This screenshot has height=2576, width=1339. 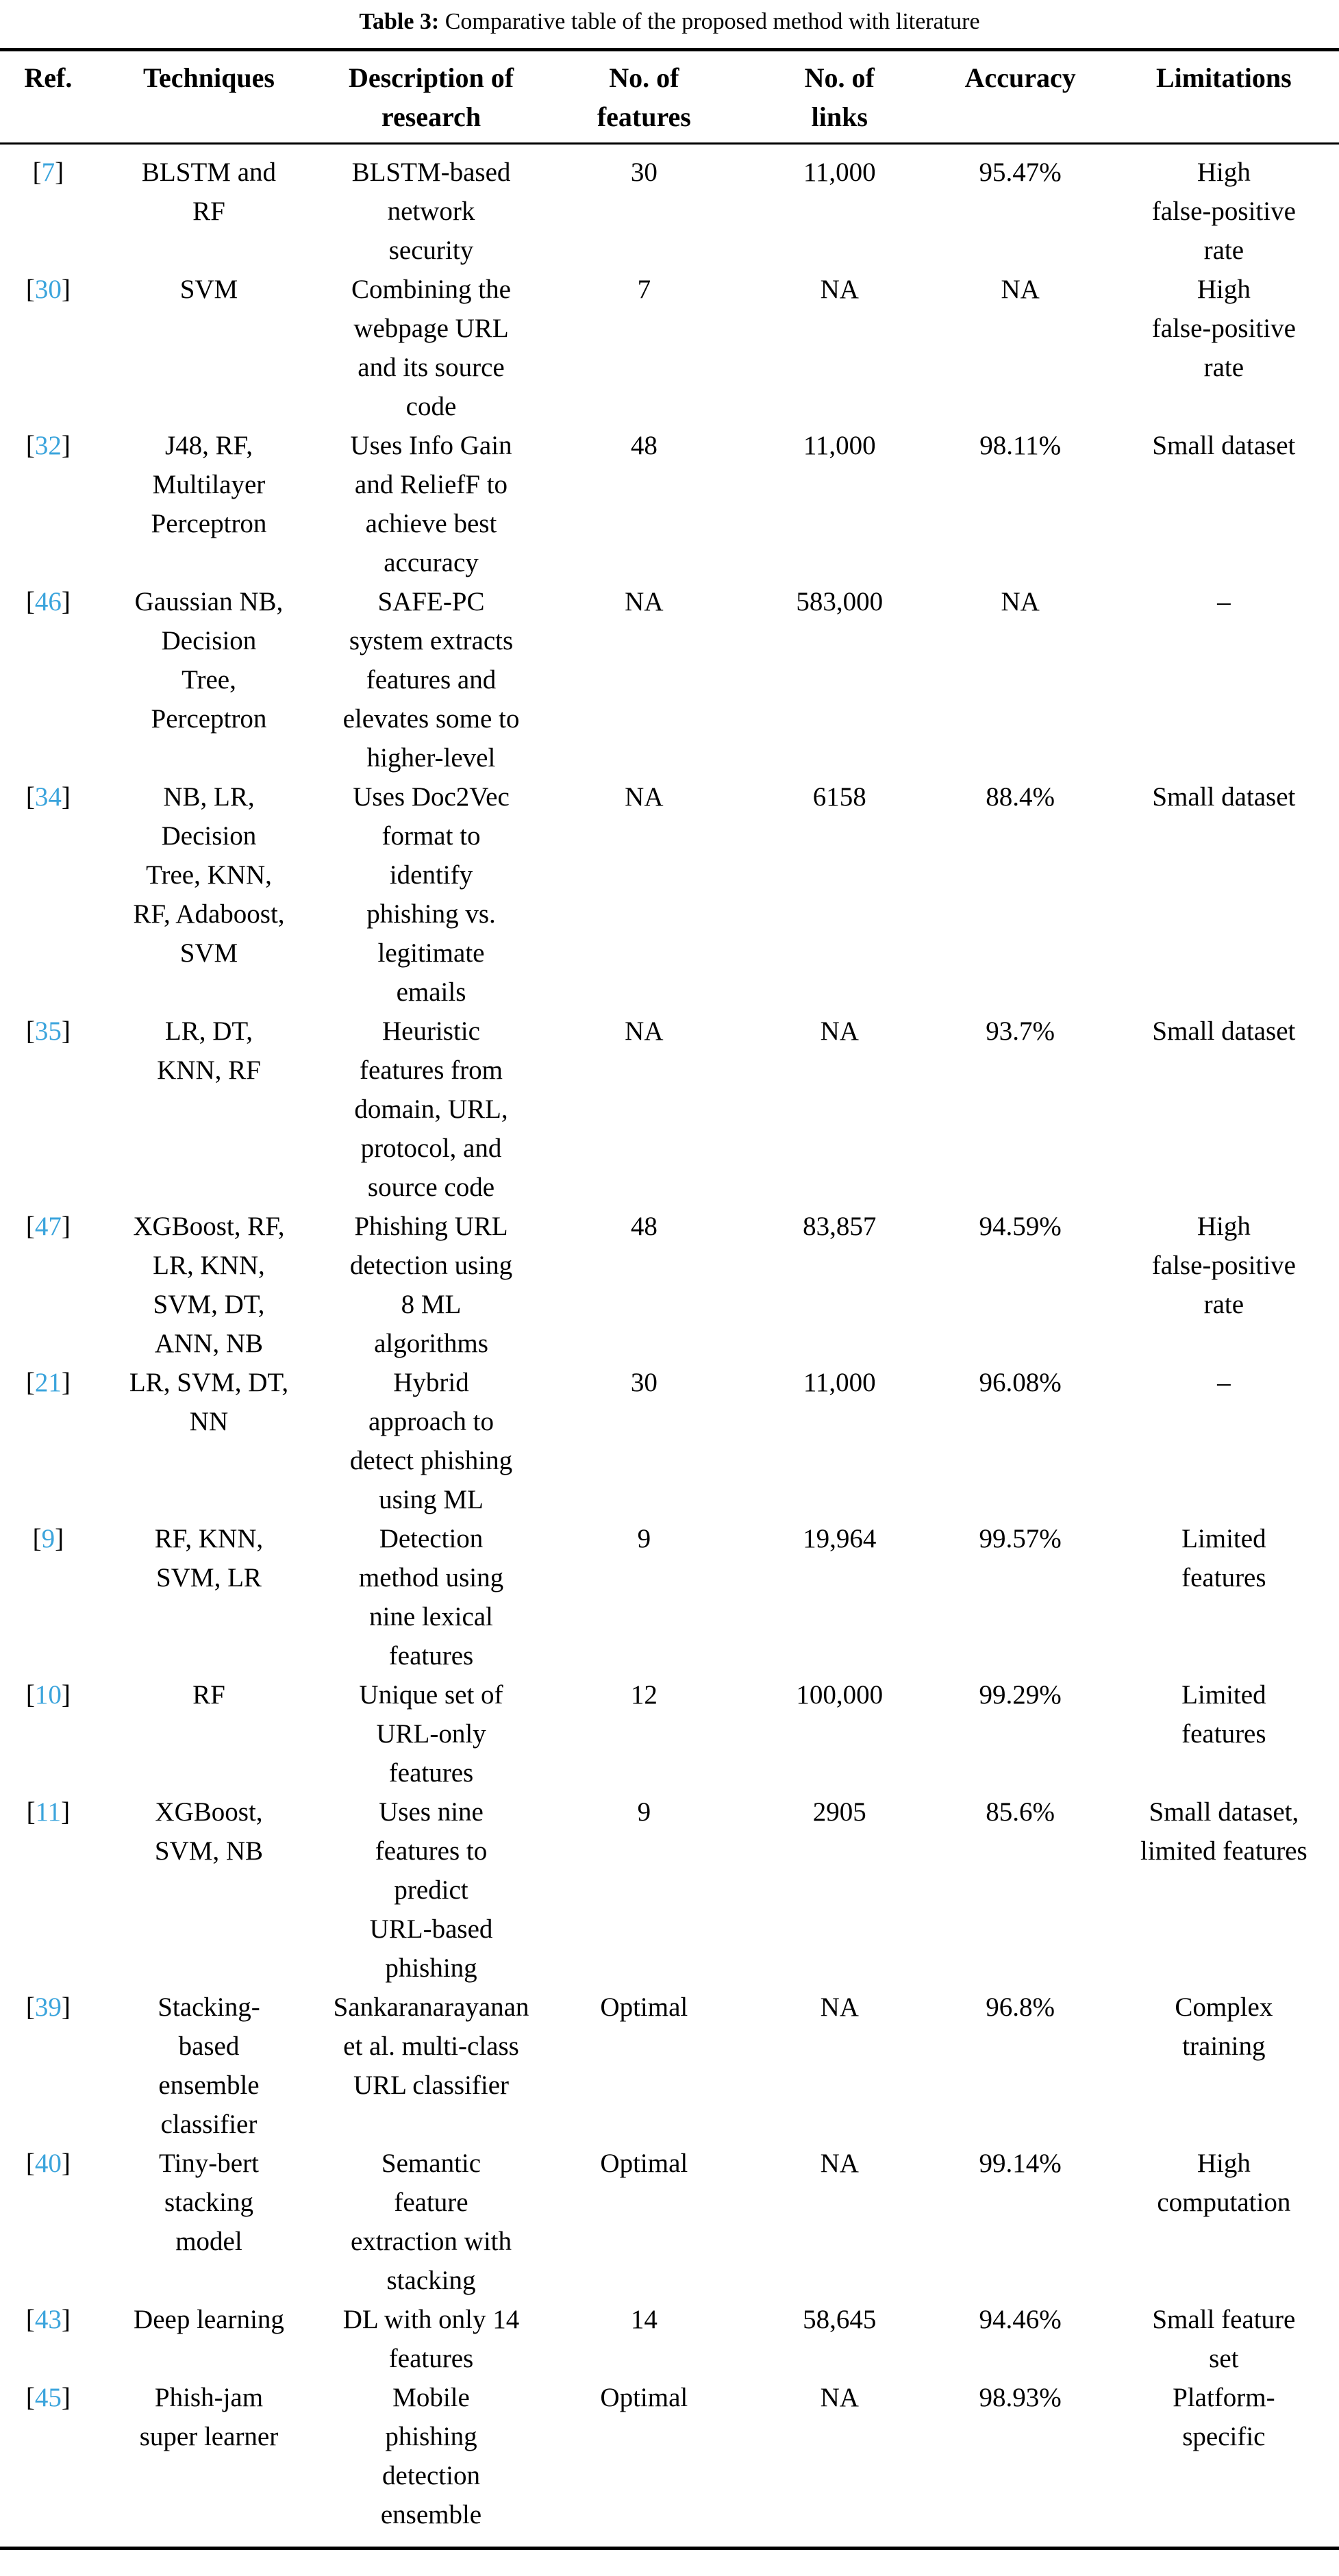 I want to click on techniques-cell: Gaussian NB, Decision Tree, Perceptron, so click(x=209, y=660).